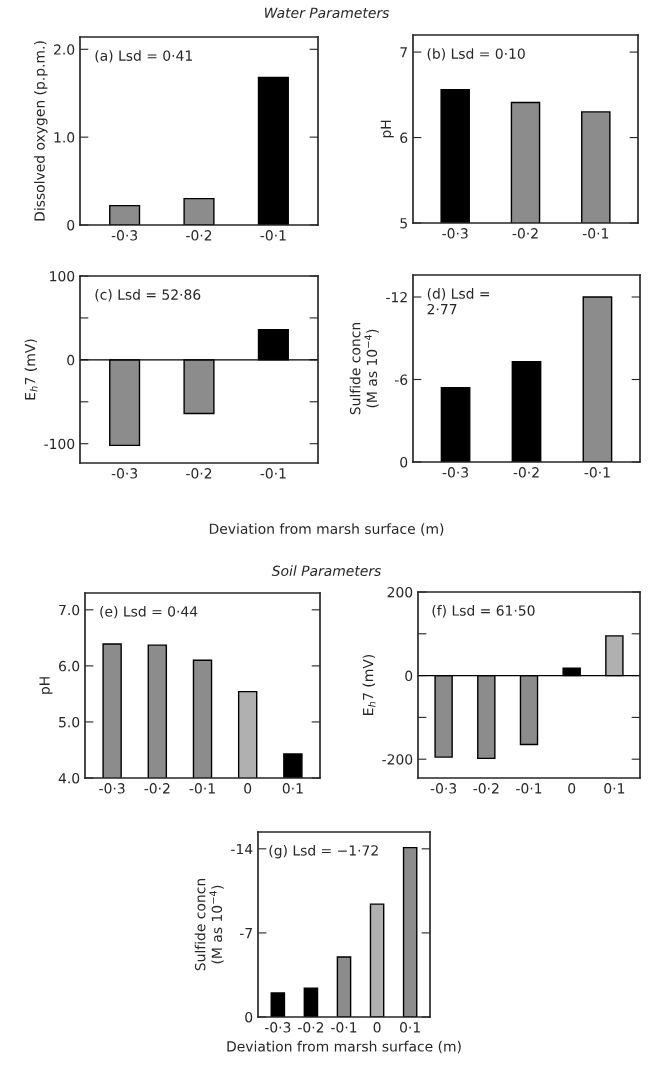 The image size is (653, 1091). I want to click on y-tick-label: -6, so click(401, 379).